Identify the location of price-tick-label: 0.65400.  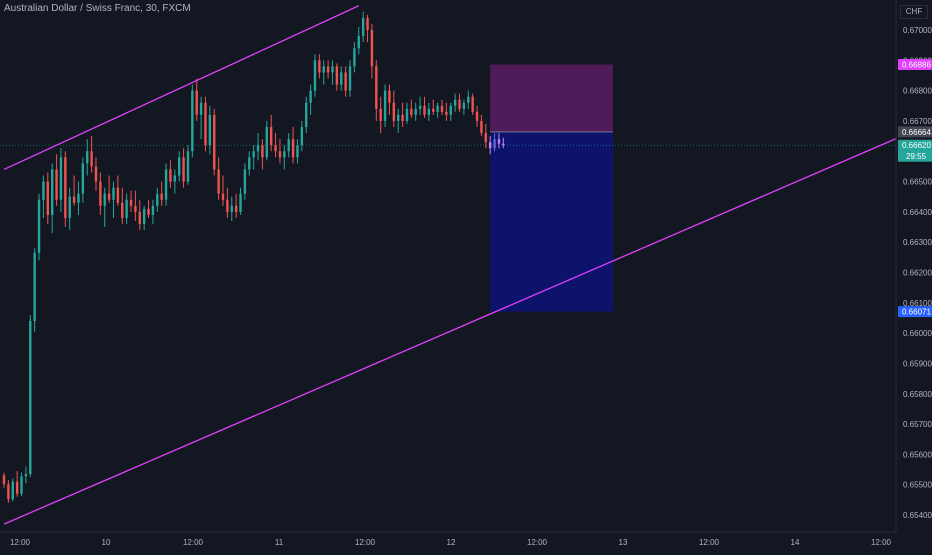
(917, 515).